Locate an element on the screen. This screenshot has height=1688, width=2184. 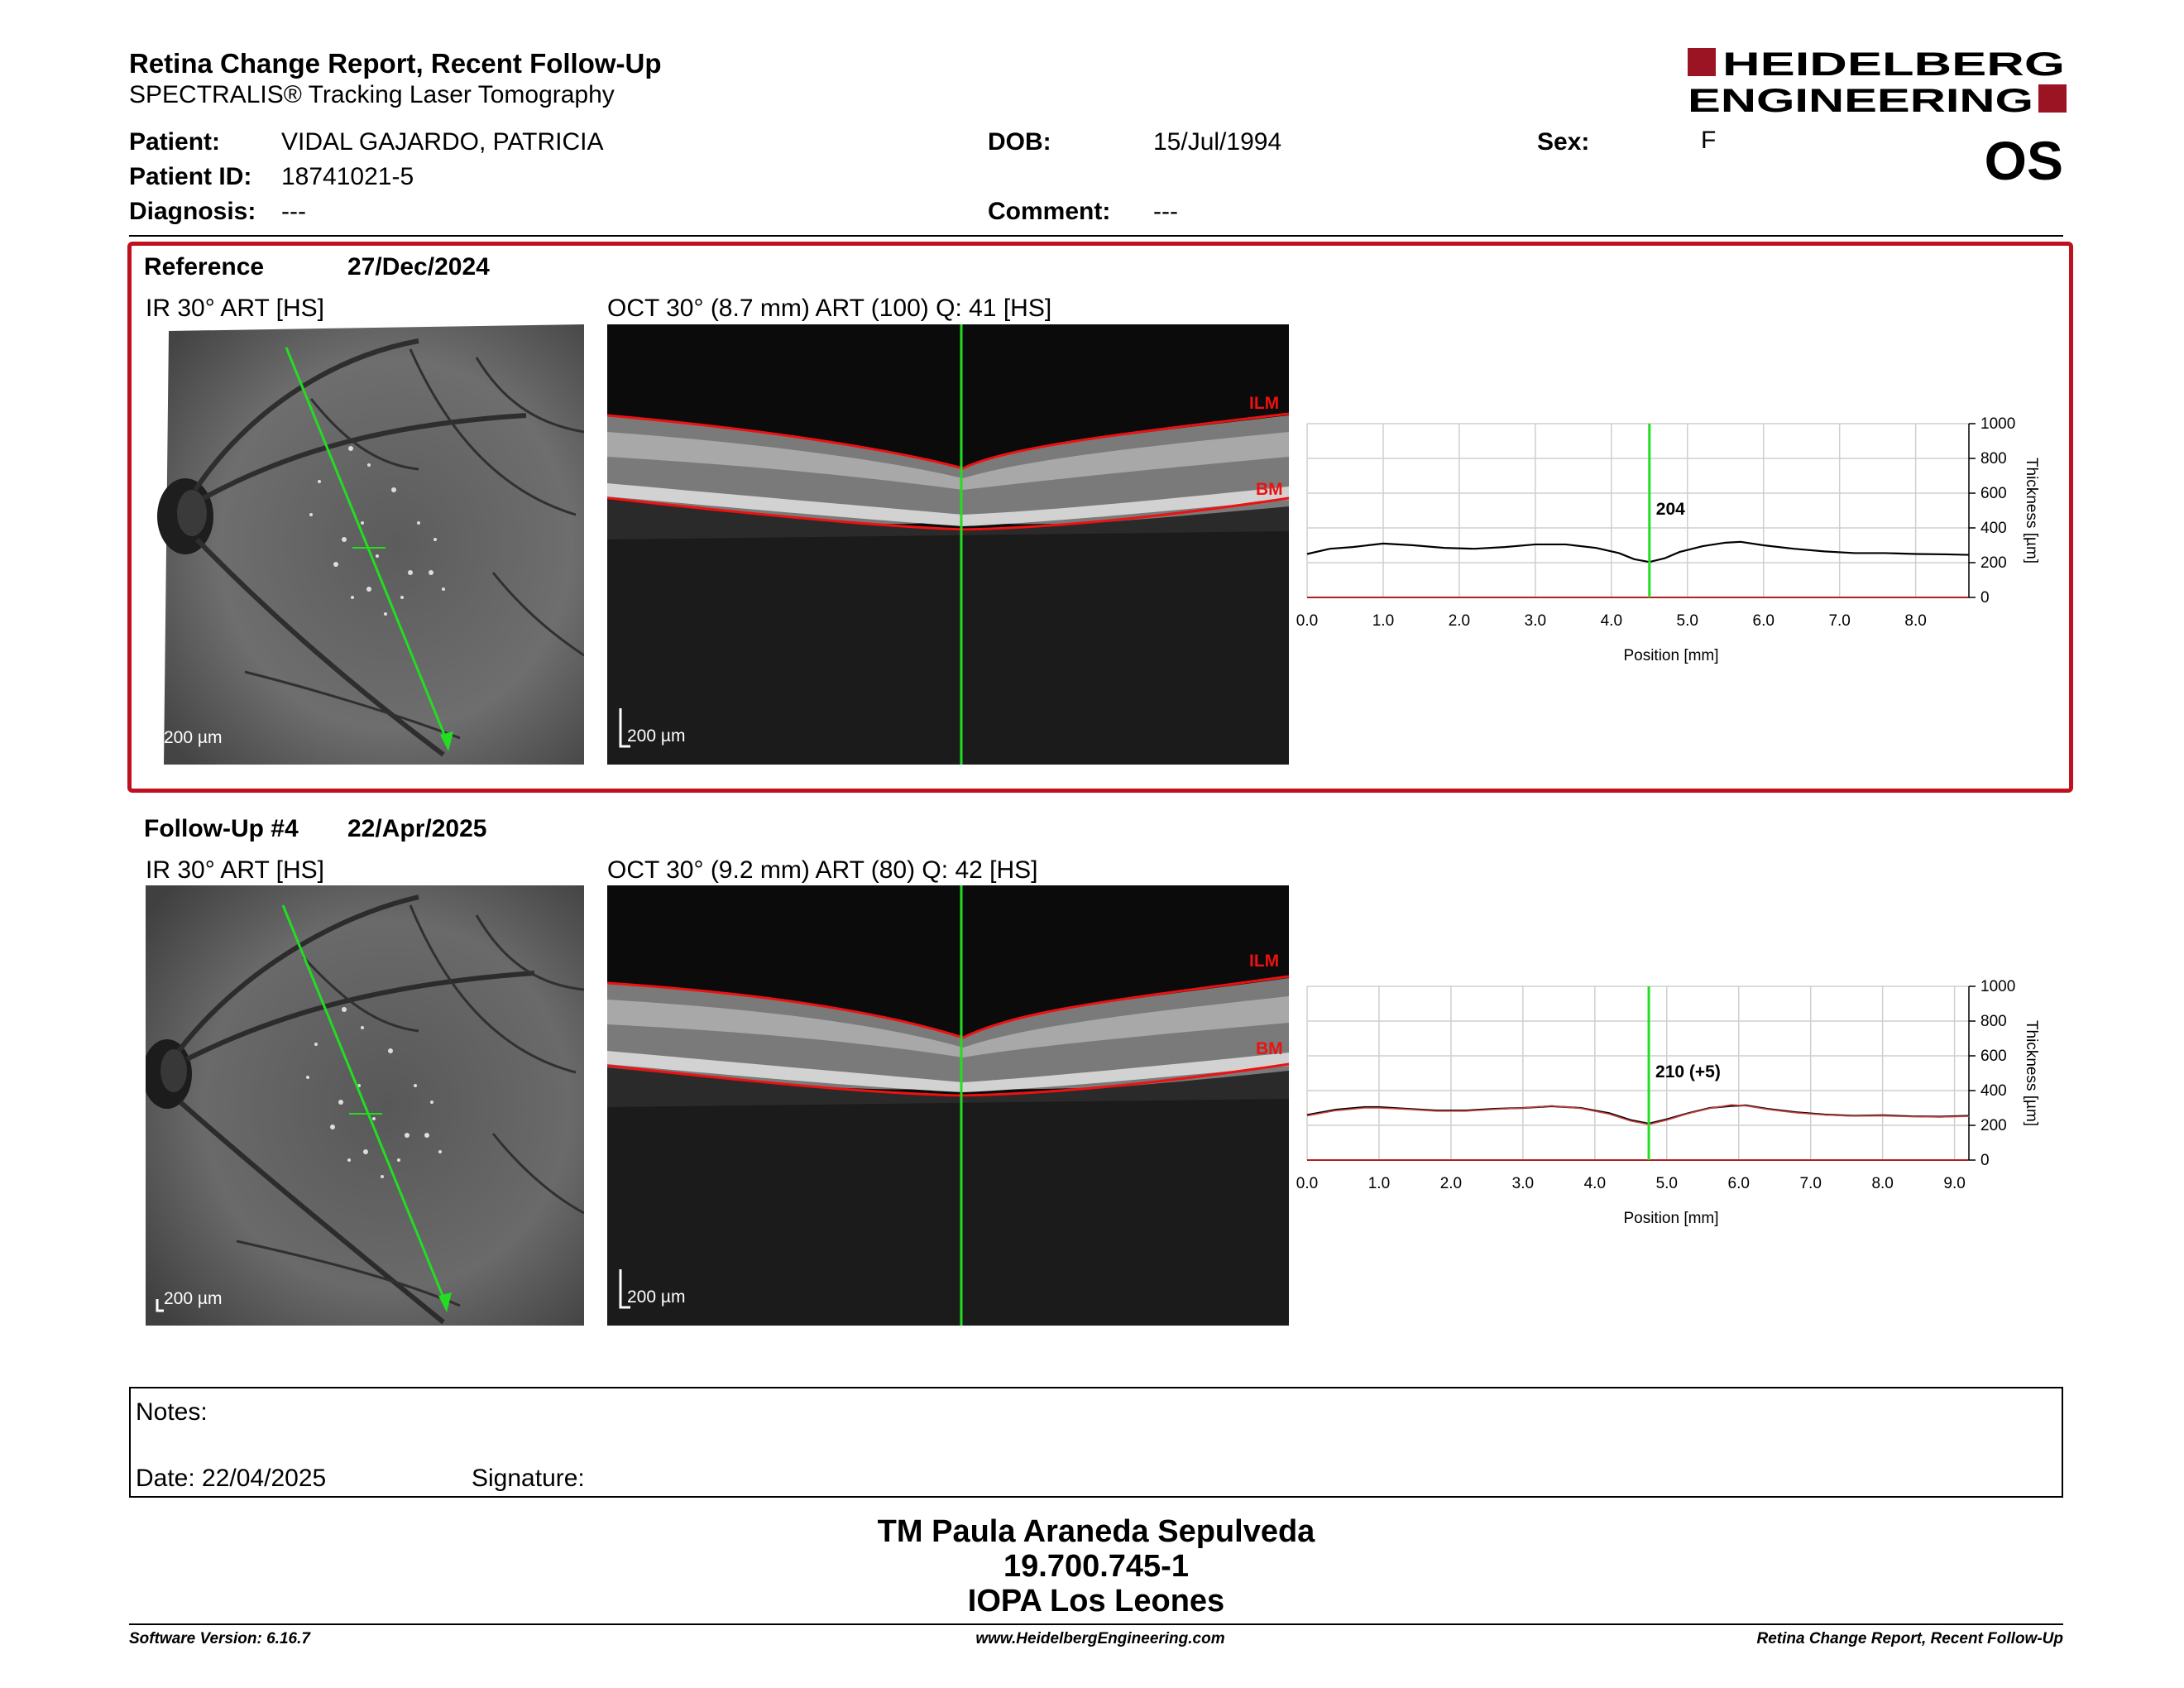
notes-date: Date: 22/04/2025 is located at coordinates (231, 1478).